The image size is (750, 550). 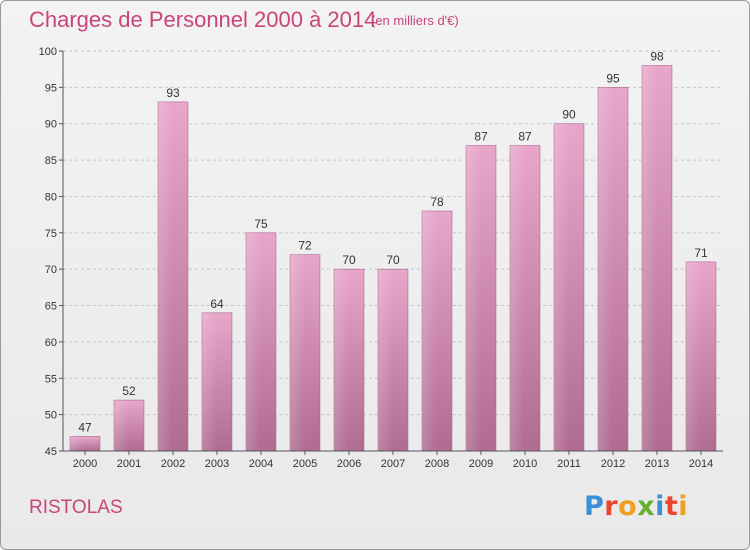 I want to click on x-tick-label-2010: 2010, so click(x=525, y=464).